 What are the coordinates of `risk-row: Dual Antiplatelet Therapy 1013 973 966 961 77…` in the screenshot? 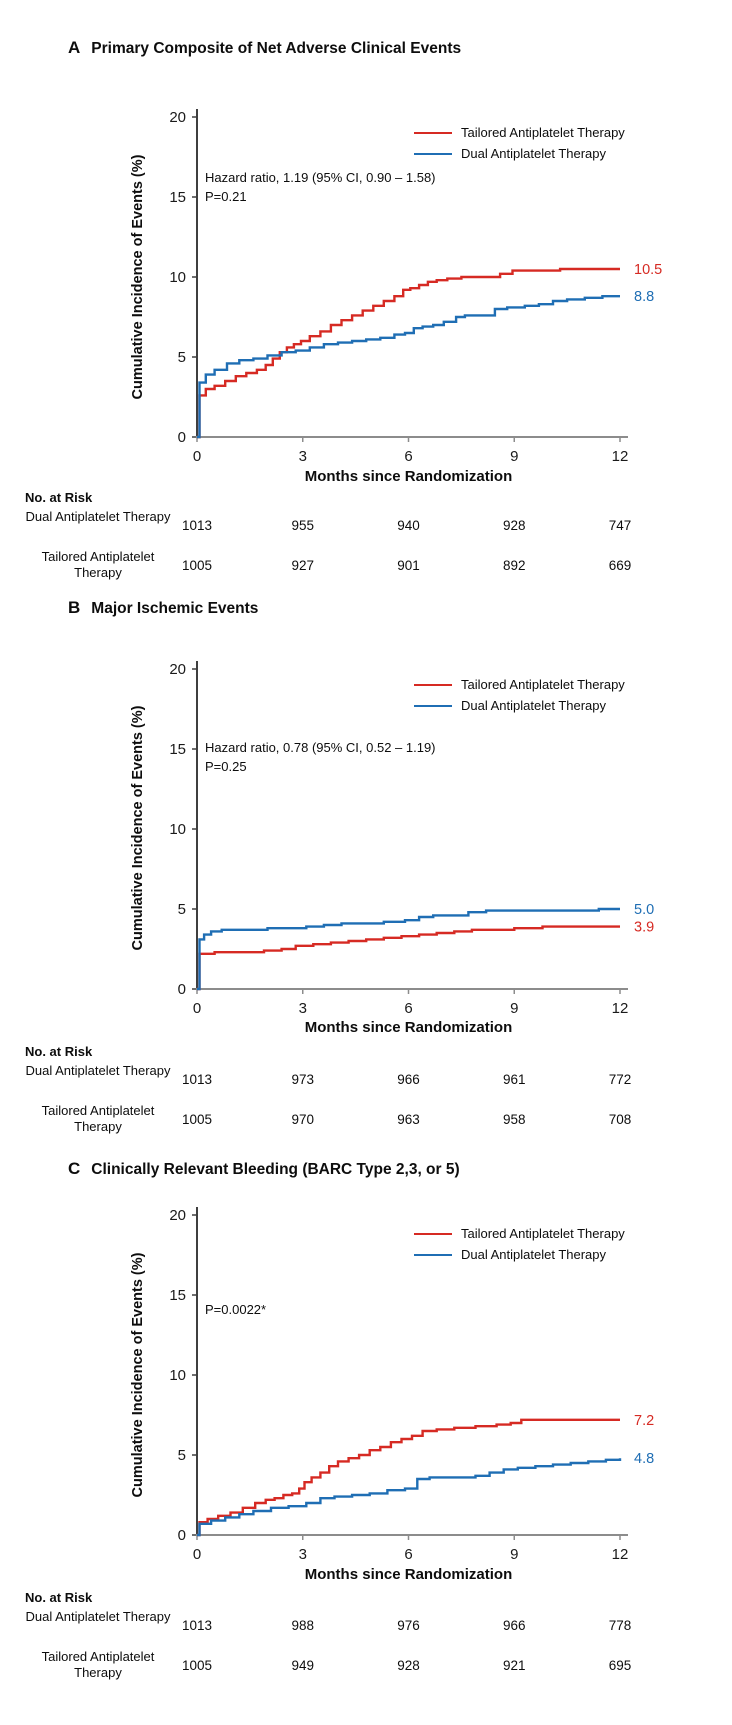 It's located at (366, 1081).